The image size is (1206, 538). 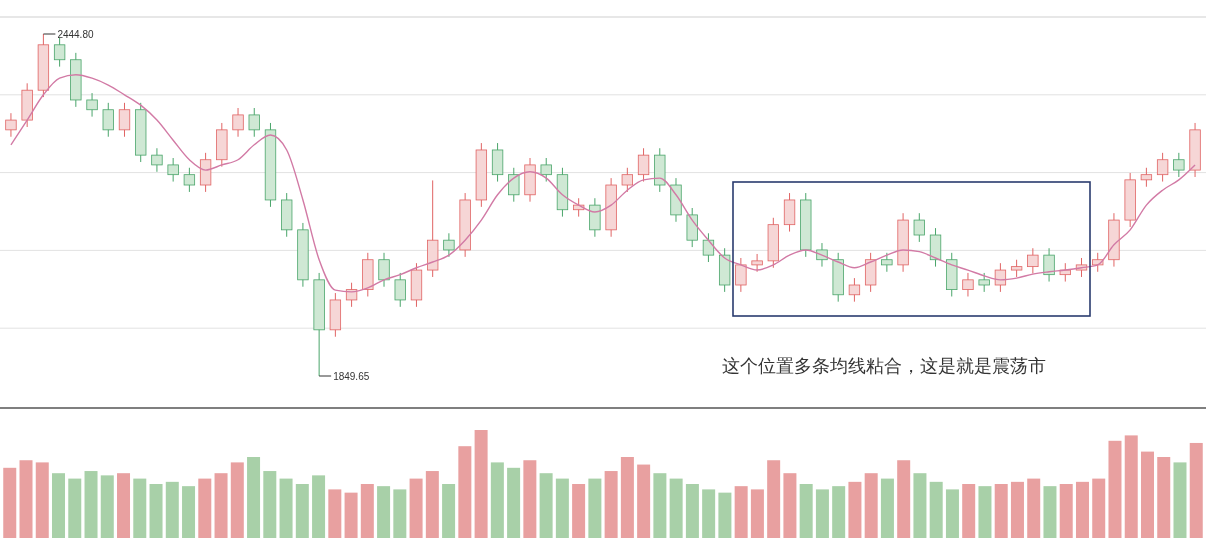 I want to click on annotation: 2444.80, so click(x=75, y=34).